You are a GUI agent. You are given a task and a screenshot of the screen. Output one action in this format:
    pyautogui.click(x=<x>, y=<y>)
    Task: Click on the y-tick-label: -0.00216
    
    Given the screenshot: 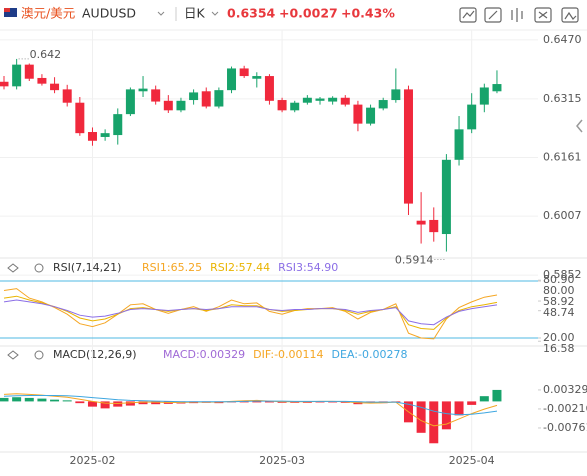 What is the action you would take?
    pyautogui.click(x=565, y=408)
    